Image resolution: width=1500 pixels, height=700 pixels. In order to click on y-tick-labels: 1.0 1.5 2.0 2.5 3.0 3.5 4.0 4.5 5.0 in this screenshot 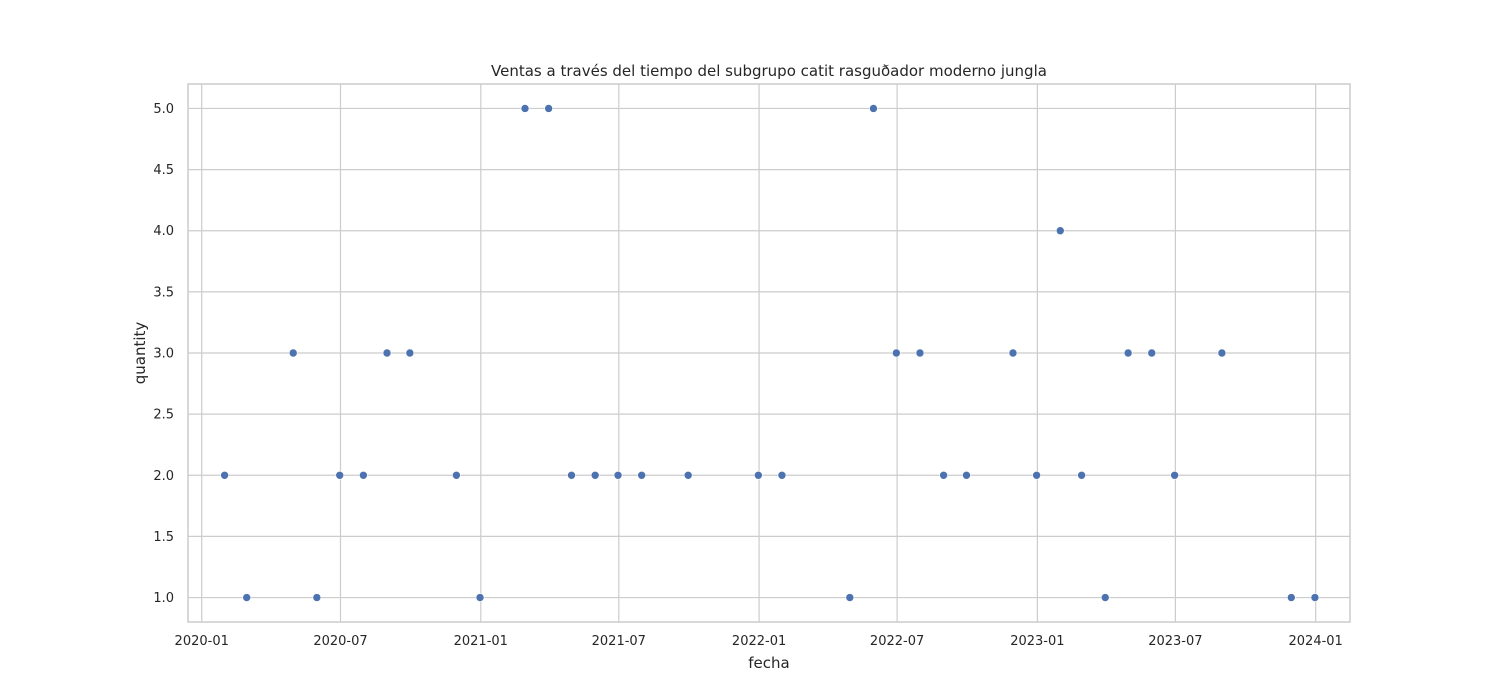, I will do `click(163, 354)`.